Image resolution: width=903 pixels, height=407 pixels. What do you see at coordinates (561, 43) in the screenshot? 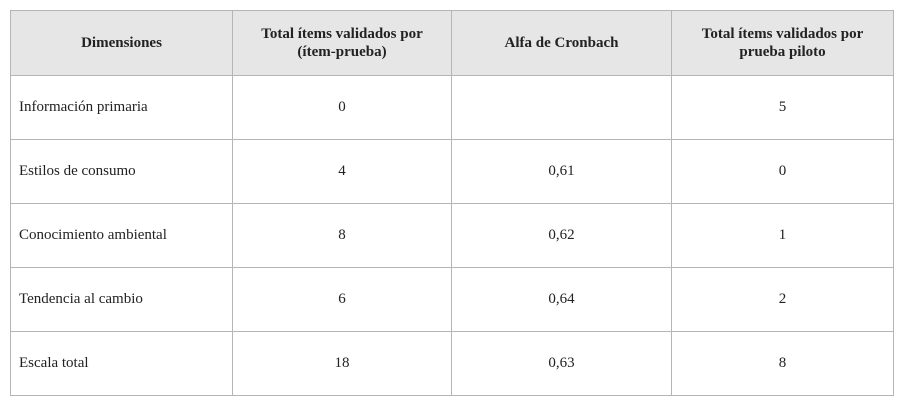
I see `header-cell: Alfa de Cronbach` at bounding box center [561, 43].